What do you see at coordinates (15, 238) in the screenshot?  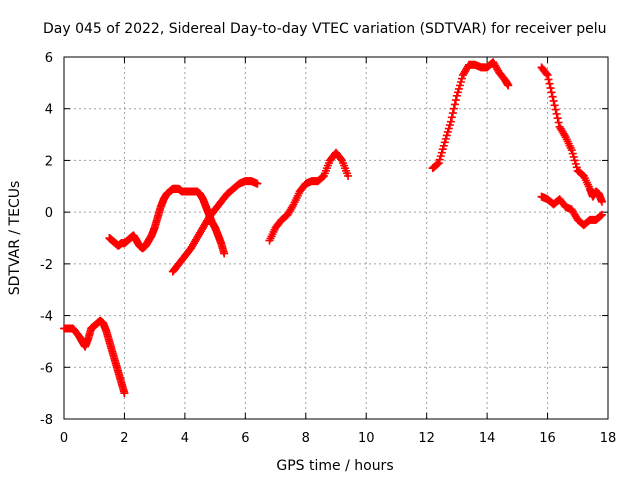 I see `y-axis-label: SDTVAR / TECUs` at bounding box center [15, 238].